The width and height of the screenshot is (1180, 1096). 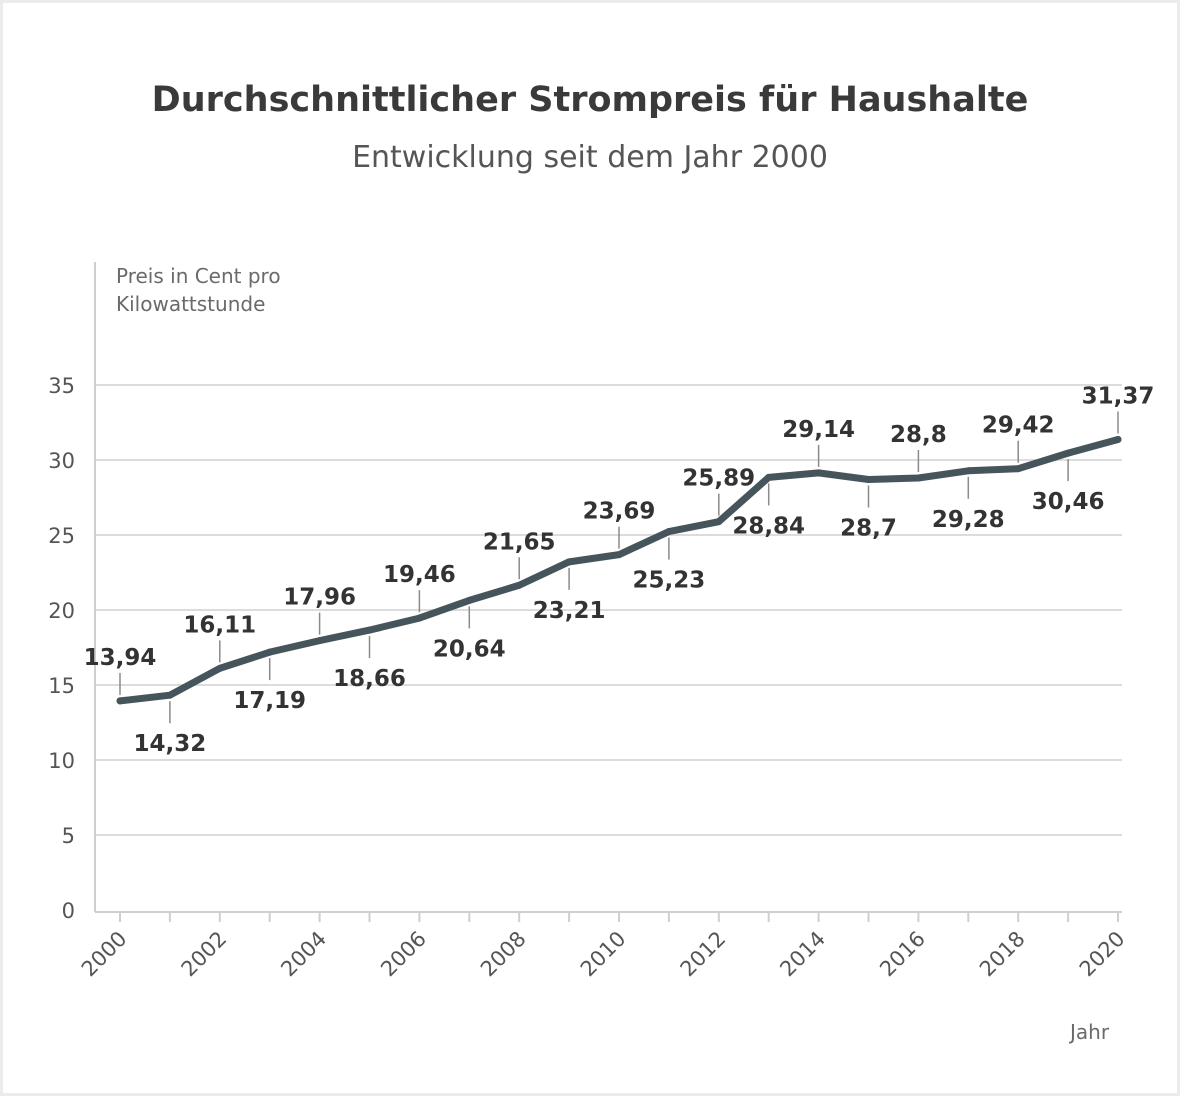 I want to click on data-label-2017: 29,28, so click(x=968, y=520).